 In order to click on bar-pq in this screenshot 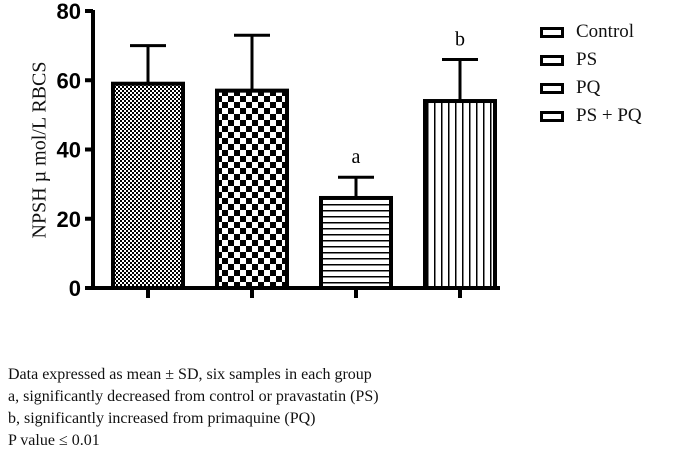, I will do `click(356, 243)`.